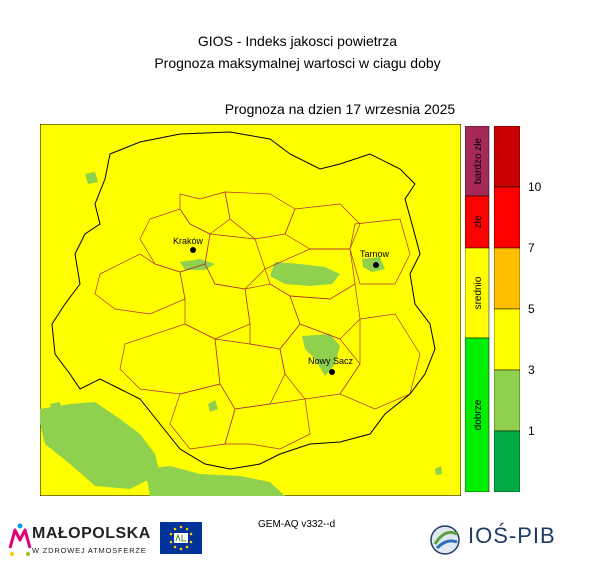  What do you see at coordinates (531, 370) in the screenshot?
I see `scale-tick-3: 3` at bounding box center [531, 370].